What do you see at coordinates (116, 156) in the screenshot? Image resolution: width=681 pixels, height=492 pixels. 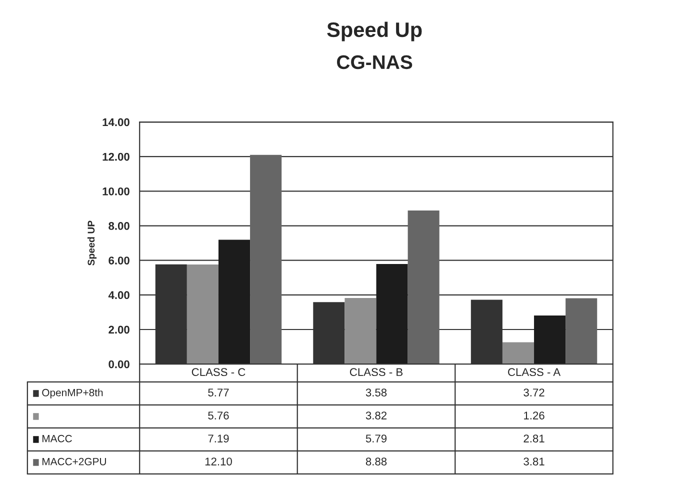 I see `y-tick-label: 12.00` at bounding box center [116, 156].